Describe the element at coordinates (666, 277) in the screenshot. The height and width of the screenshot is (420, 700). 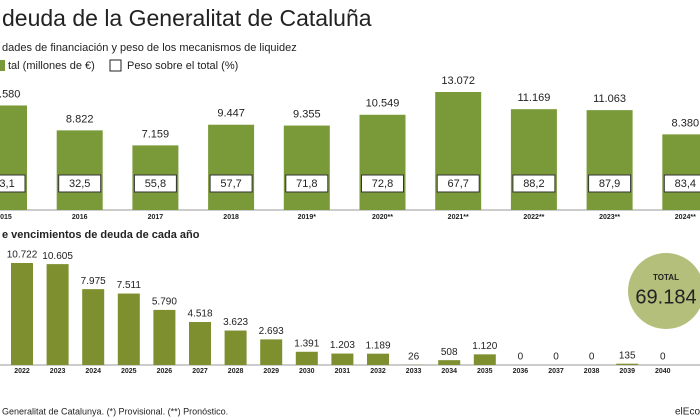
I see `total-title: TOTAL` at that location.